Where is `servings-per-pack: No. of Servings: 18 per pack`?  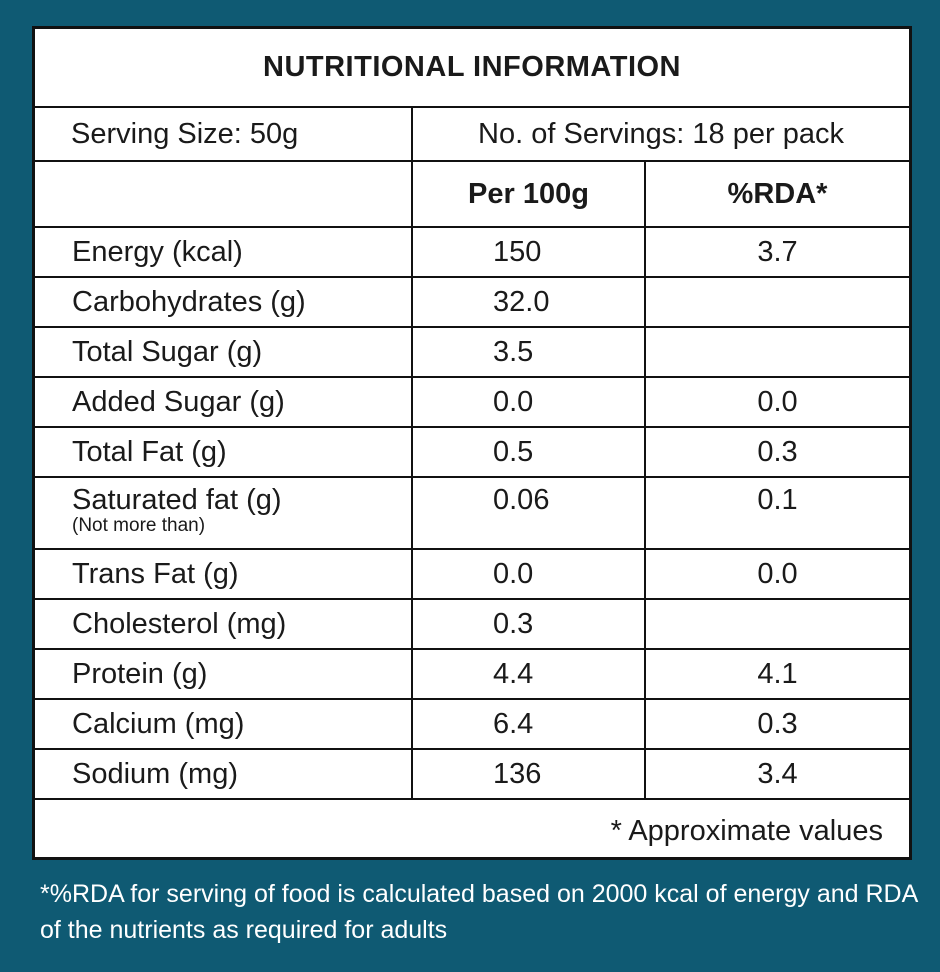 servings-per-pack: No. of Servings: 18 per pack is located at coordinates (660, 134).